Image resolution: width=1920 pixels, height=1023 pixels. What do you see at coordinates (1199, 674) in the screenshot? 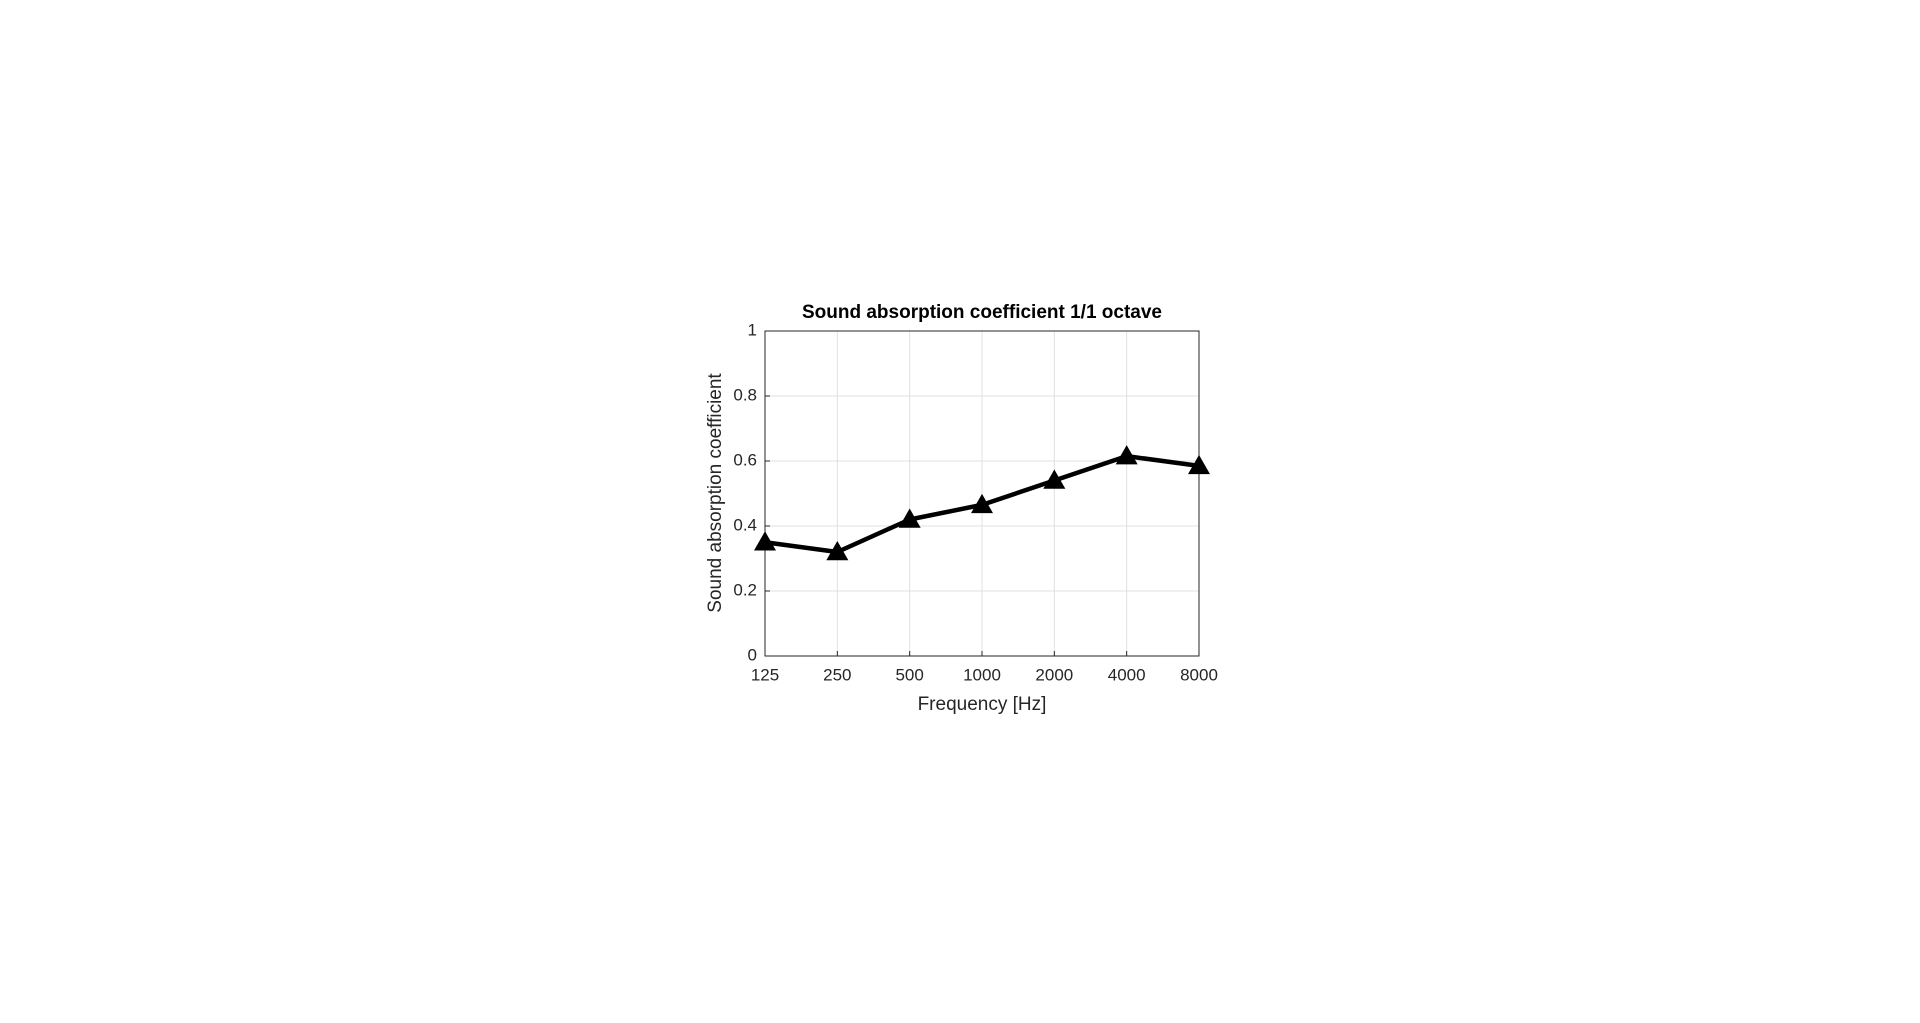
I see `x-tick-label: 8000` at bounding box center [1199, 674].